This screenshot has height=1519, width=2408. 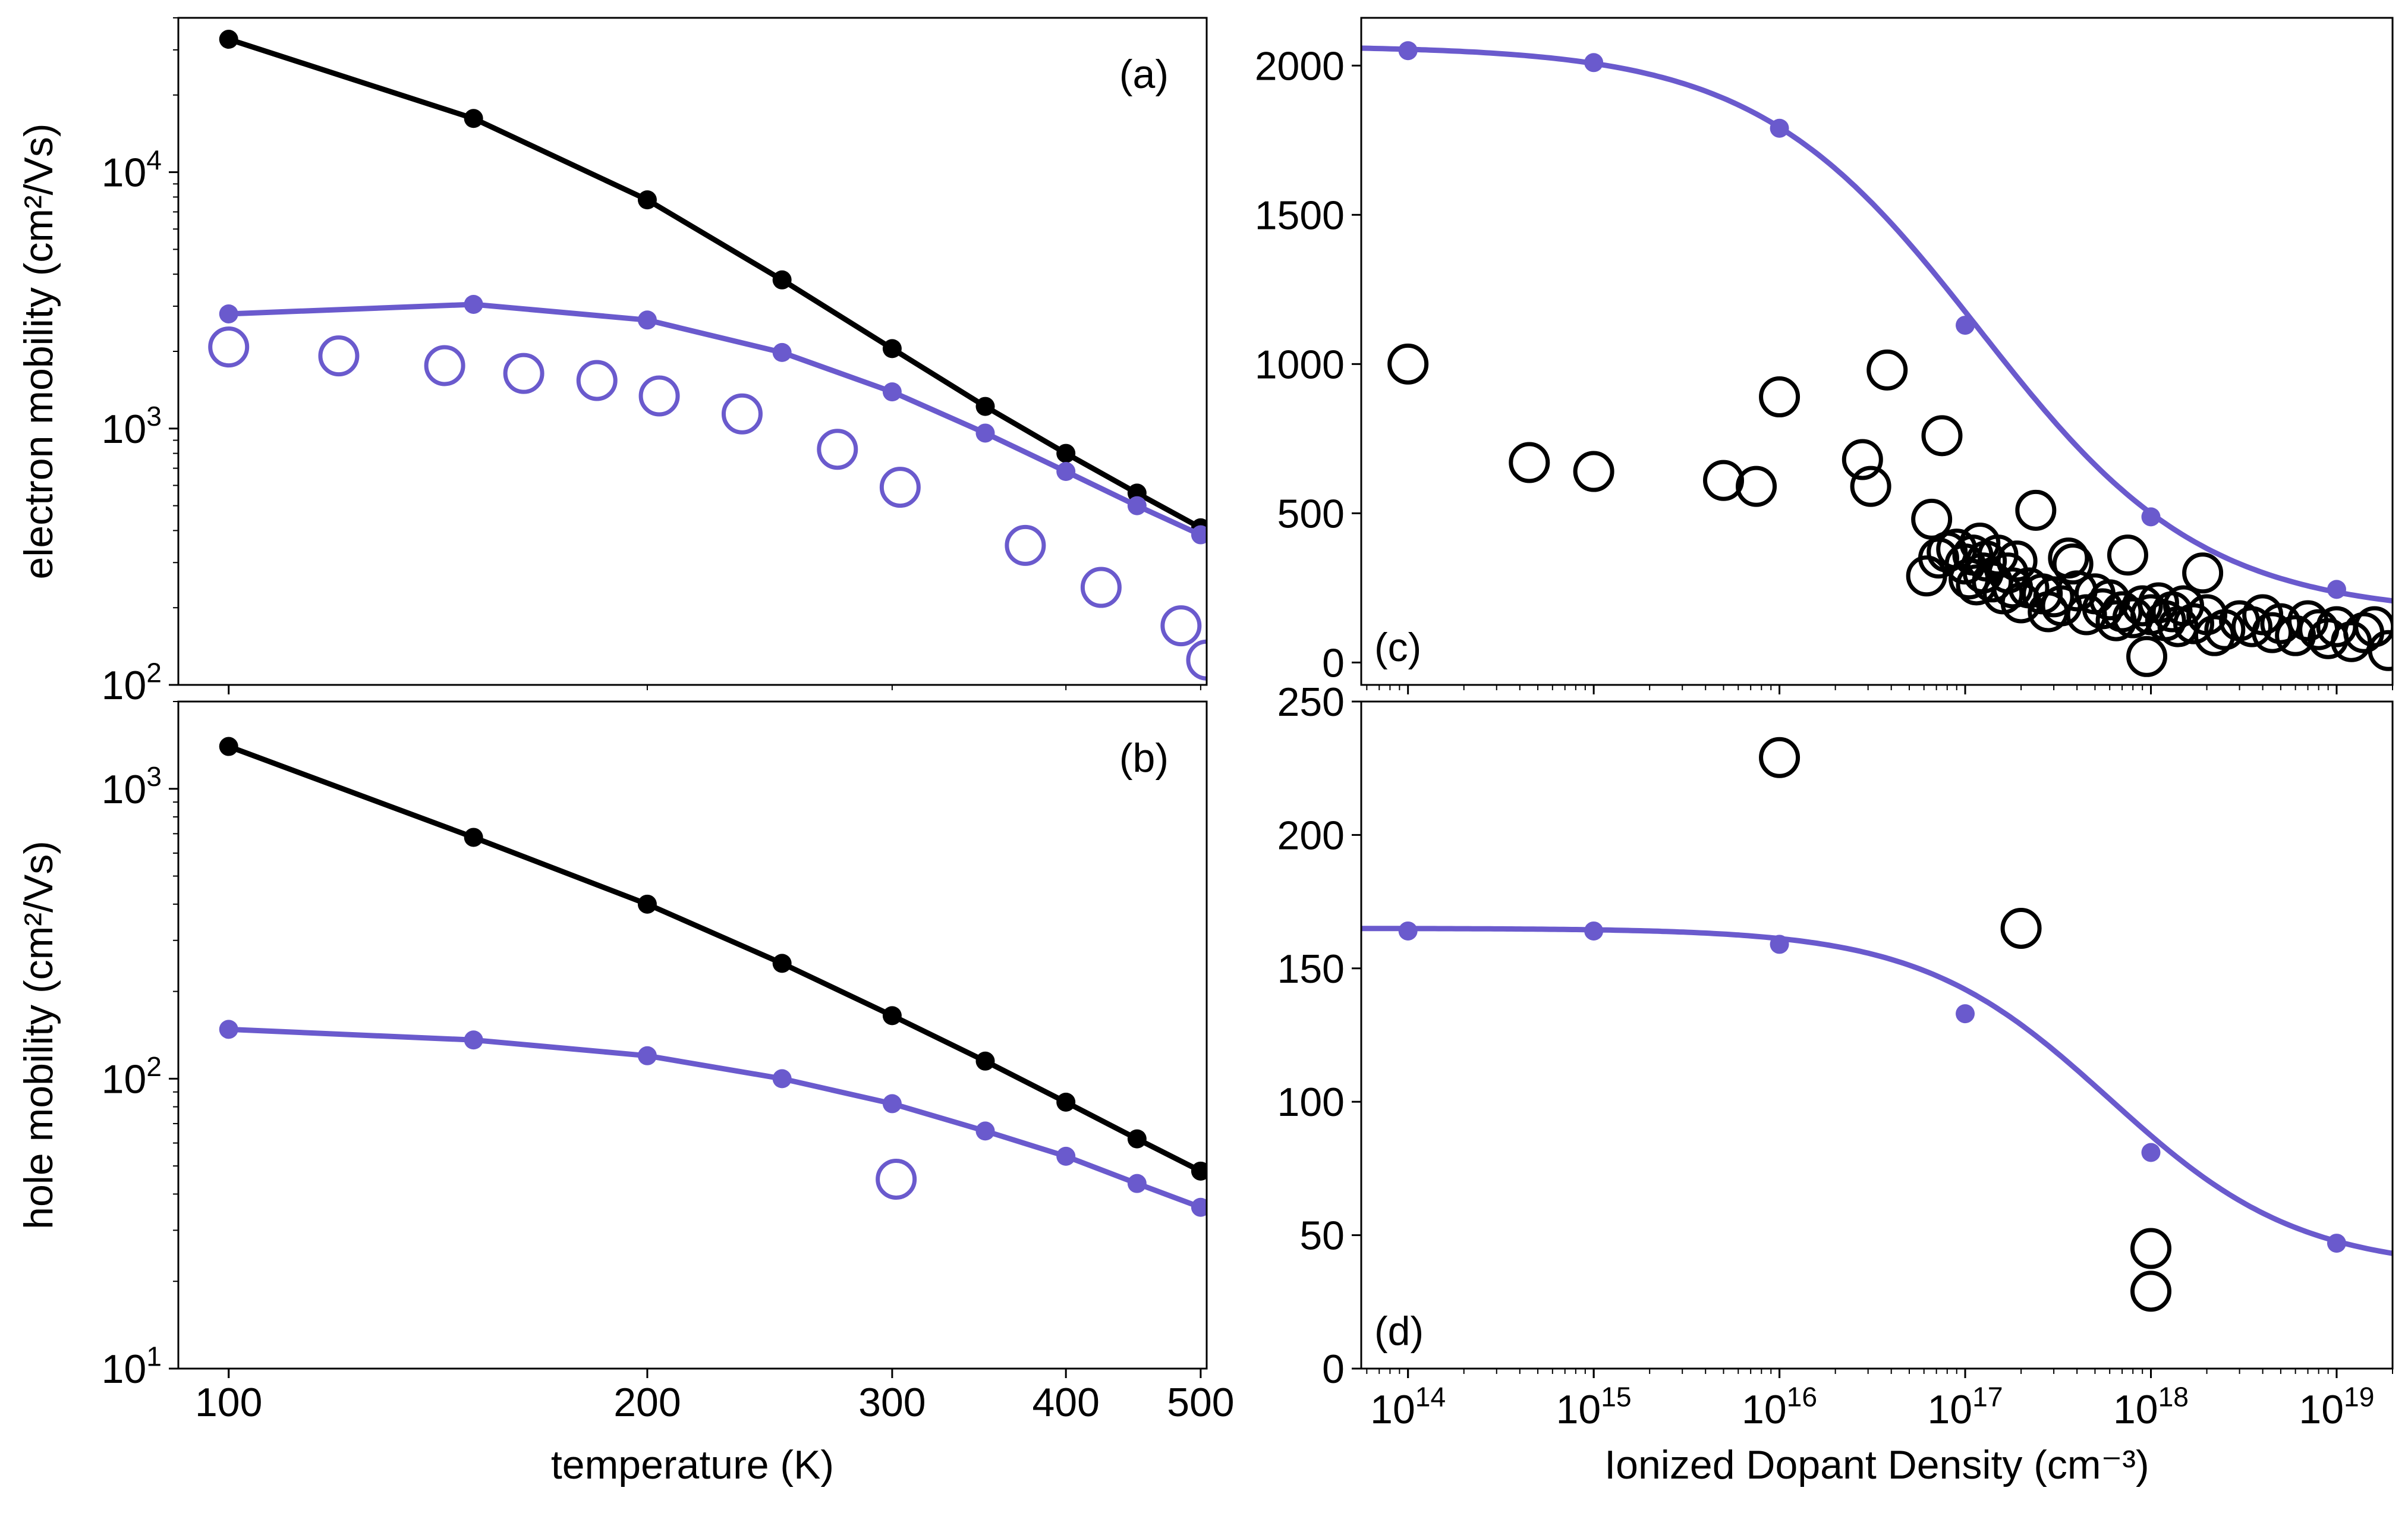 What do you see at coordinates (229, 1402) in the screenshot?
I see `x-tick-label: 100` at bounding box center [229, 1402].